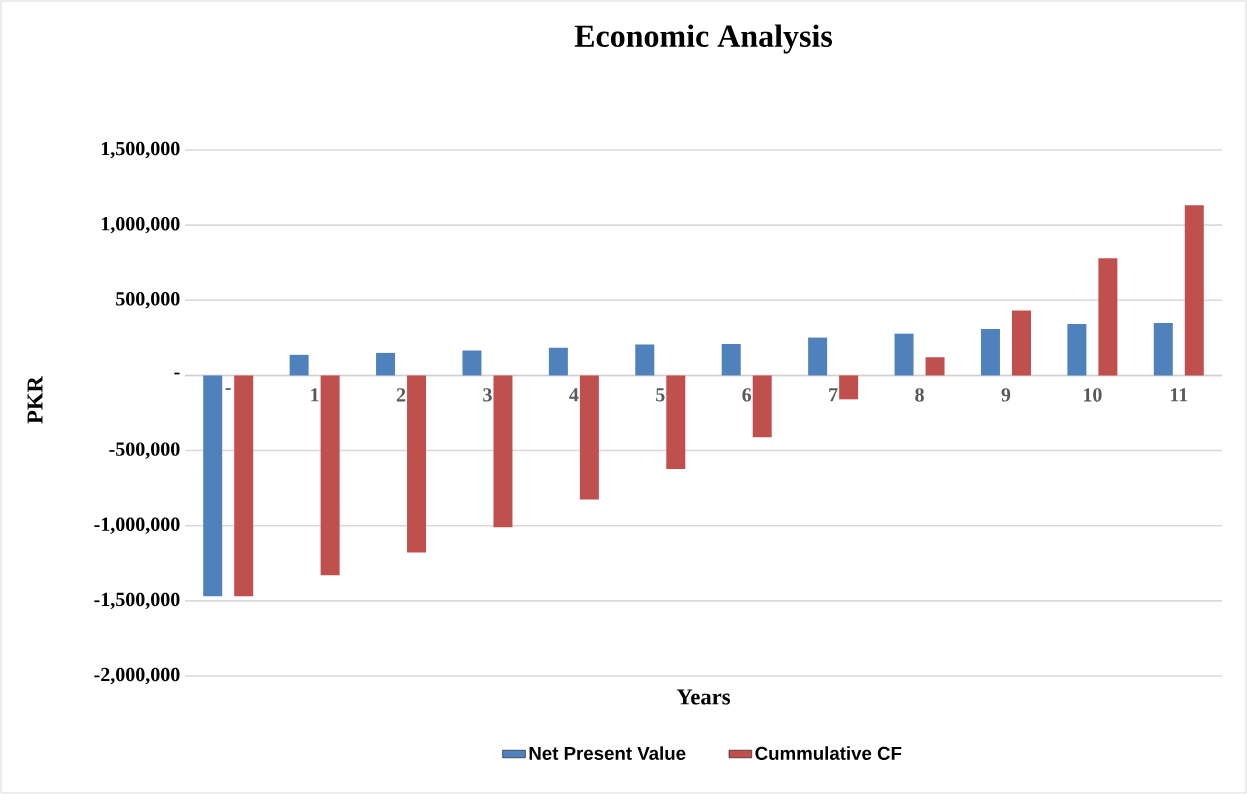 The height and width of the screenshot is (794, 1247). Describe the element at coordinates (574, 395) in the screenshot. I see `x-tick-label: 4` at that location.